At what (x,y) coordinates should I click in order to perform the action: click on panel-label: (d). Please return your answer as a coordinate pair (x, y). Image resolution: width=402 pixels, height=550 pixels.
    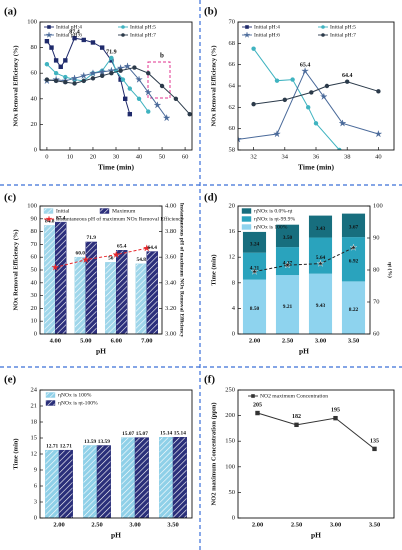
    Looking at the image, I should click on (211, 198).